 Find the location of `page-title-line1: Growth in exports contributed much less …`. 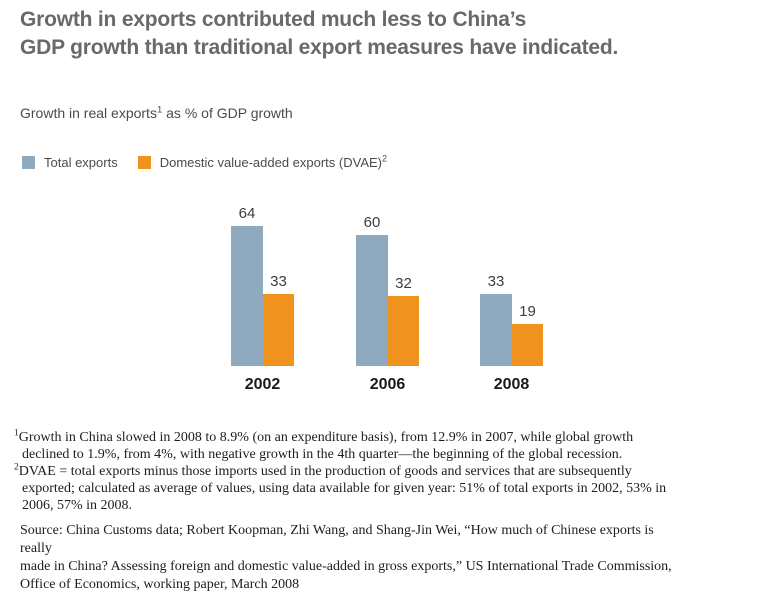

page-title-line1: Growth in exports contributed much less … is located at coordinates (273, 19).